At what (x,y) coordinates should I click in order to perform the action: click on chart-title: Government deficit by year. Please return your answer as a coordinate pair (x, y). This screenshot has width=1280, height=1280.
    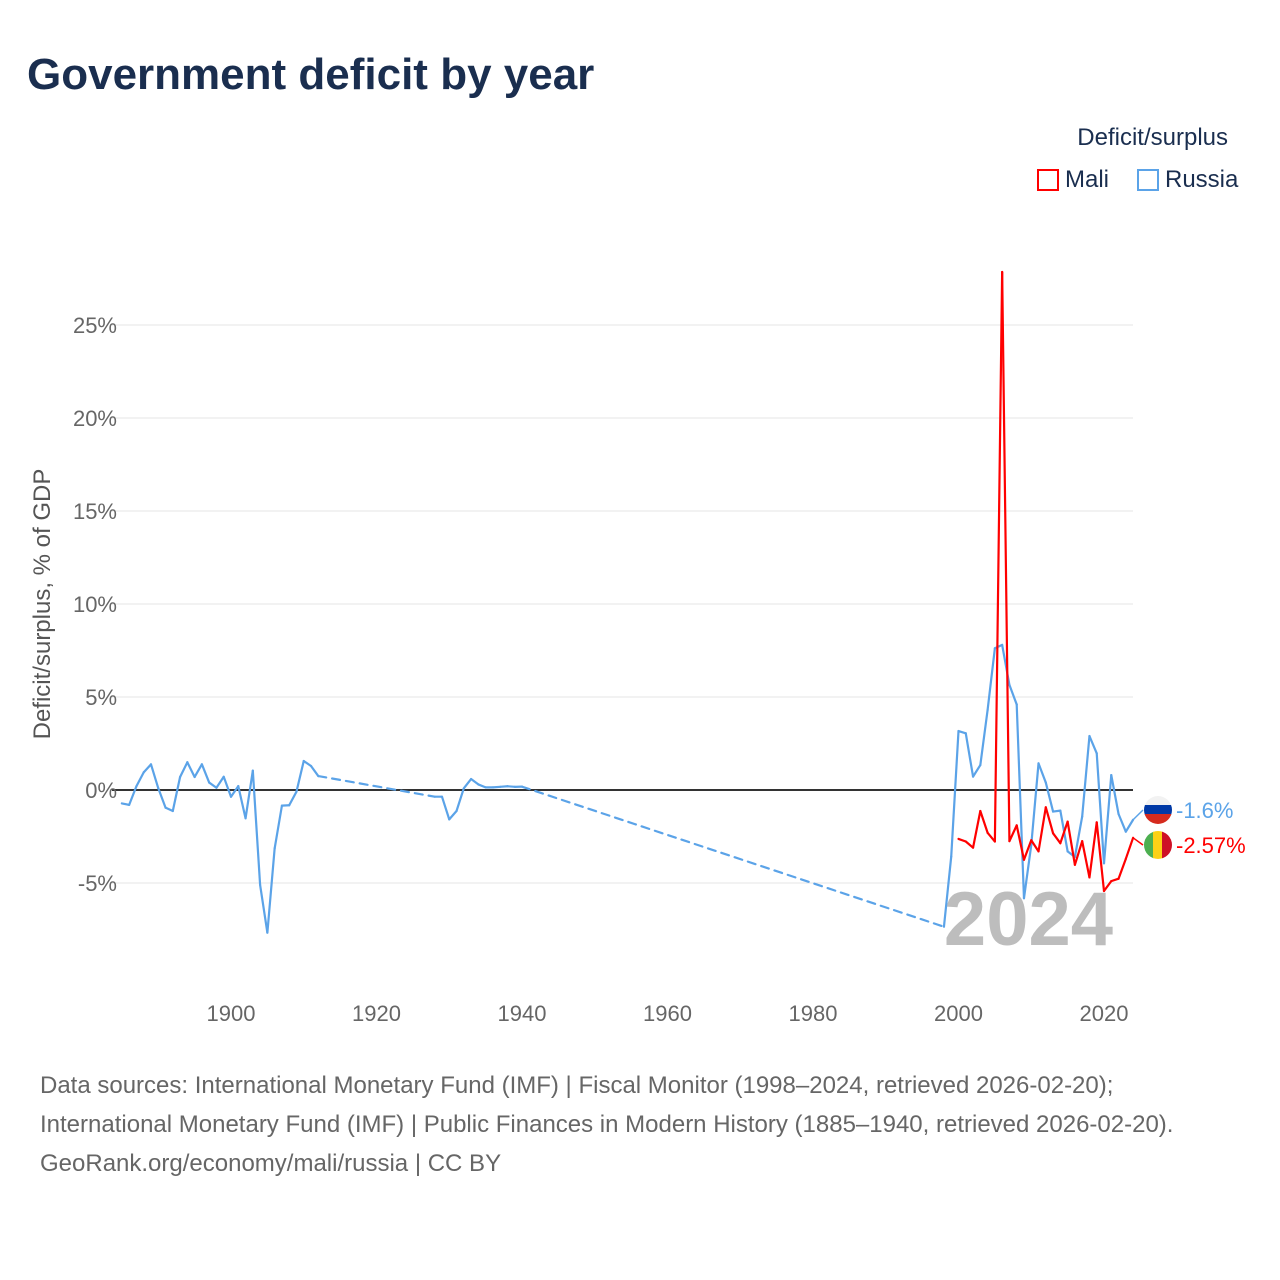
    Looking at the image, I should click on (311, 74).